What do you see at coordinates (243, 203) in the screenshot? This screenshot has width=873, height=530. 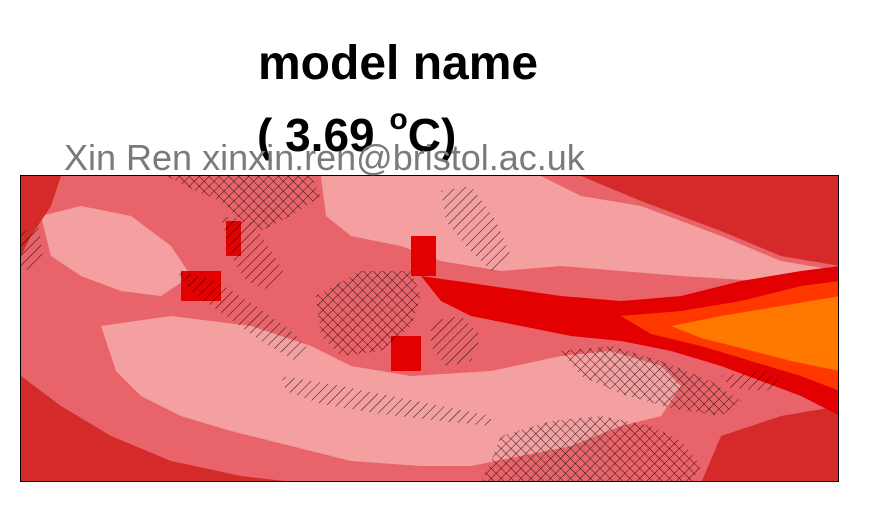 I see `land-hatch-indochina` at bounding box center [243, 203].